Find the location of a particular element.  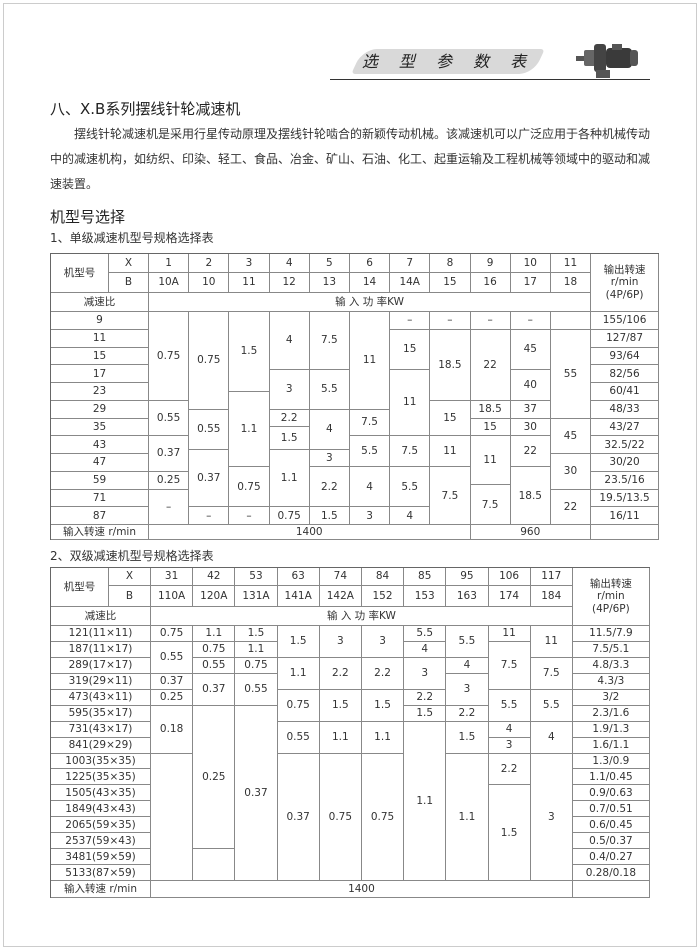

x-model-header: 84 is located at coordinates (383, 577).